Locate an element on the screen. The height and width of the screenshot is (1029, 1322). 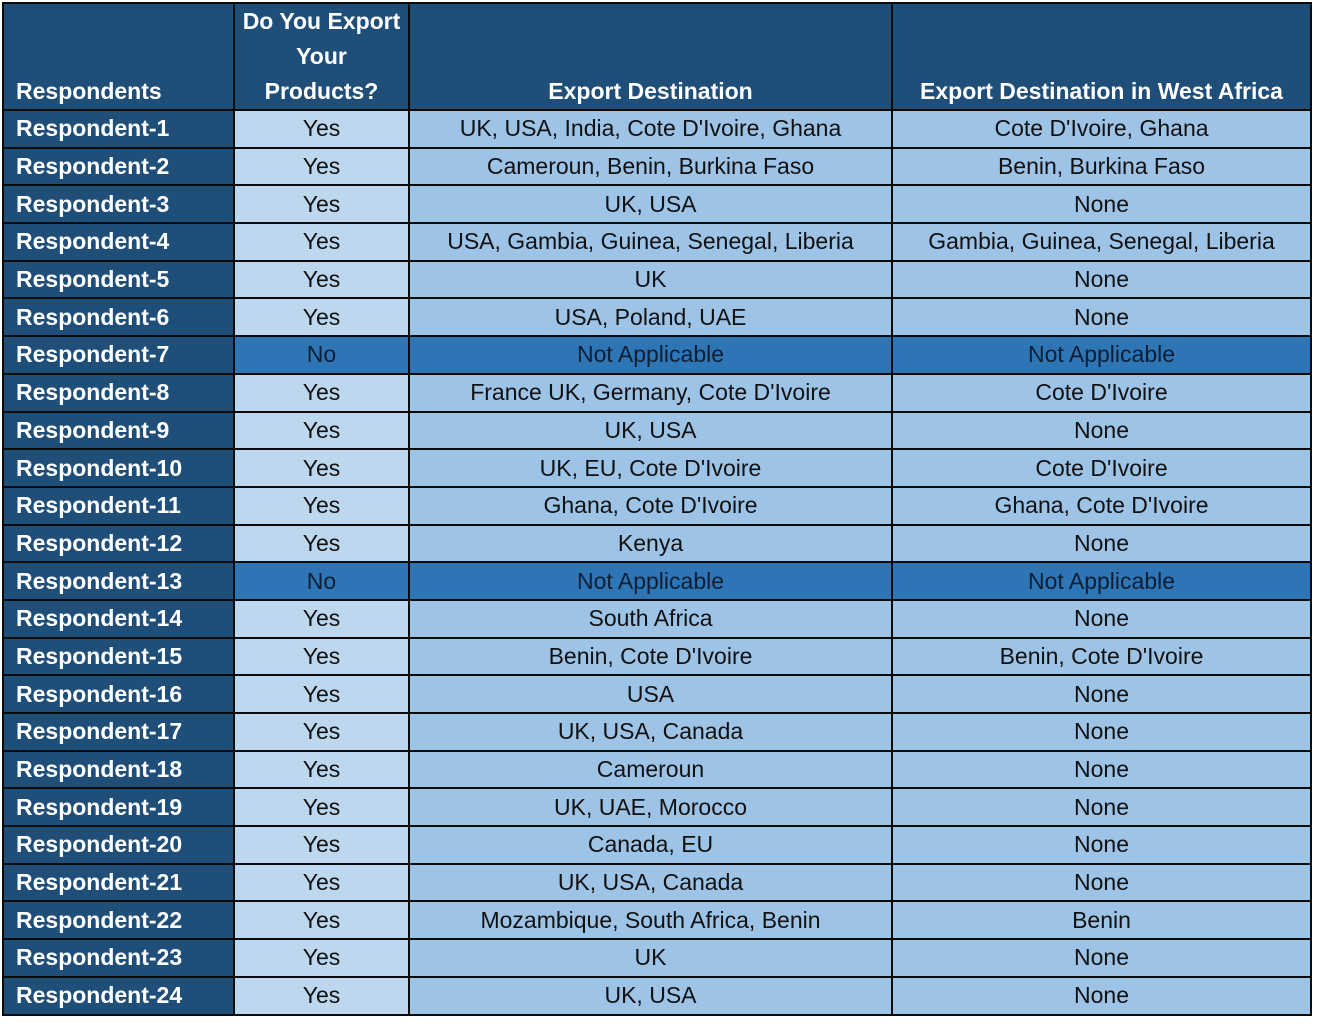
respondent-name-cell: Respondent-1 is located at coordinates (118, 129).